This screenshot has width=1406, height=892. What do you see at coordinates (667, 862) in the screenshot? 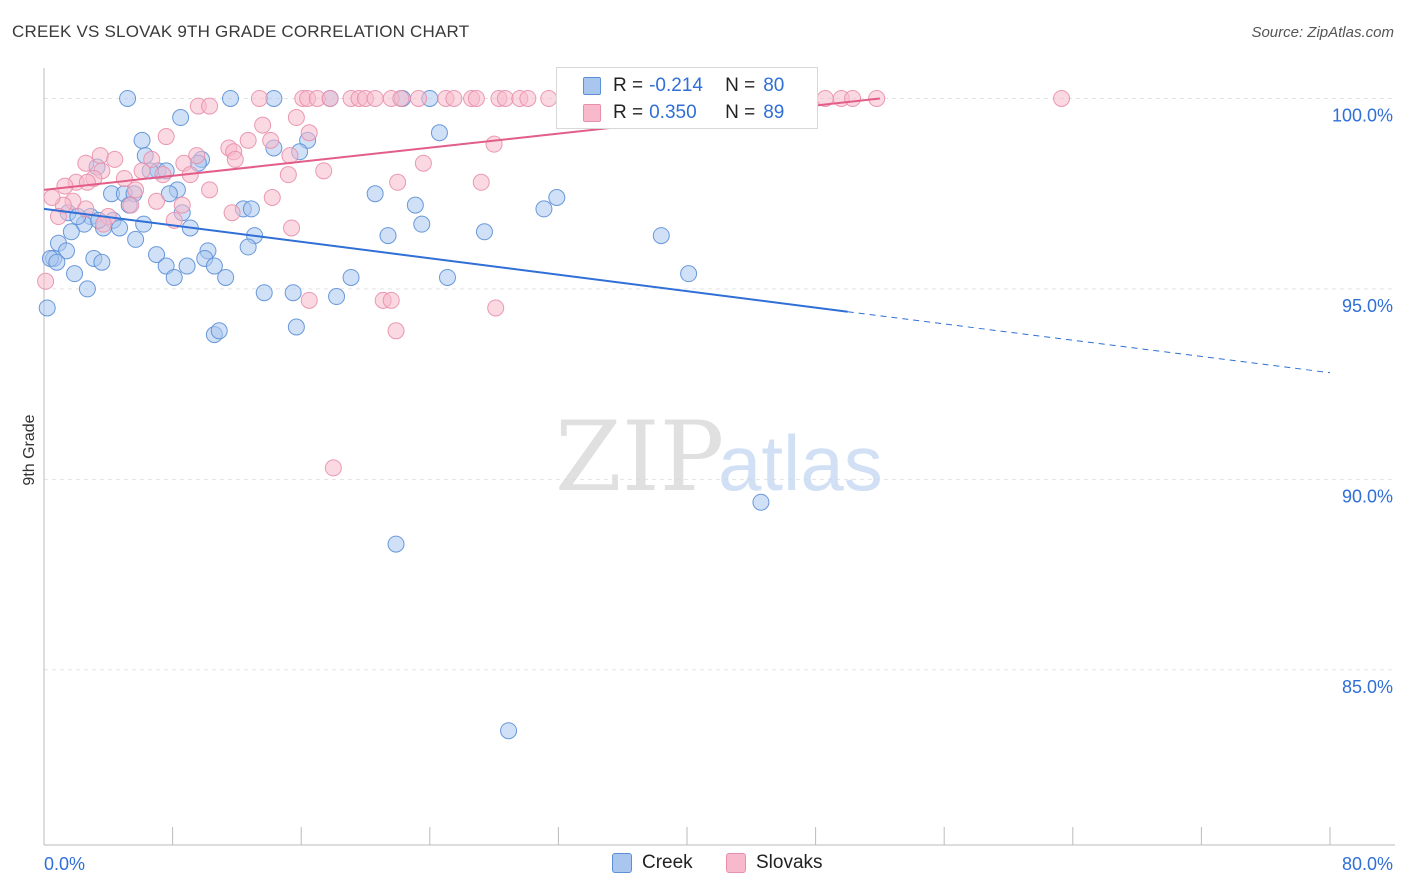
I see `creek-legend-label: Creek` at bounding box center [667, 862].